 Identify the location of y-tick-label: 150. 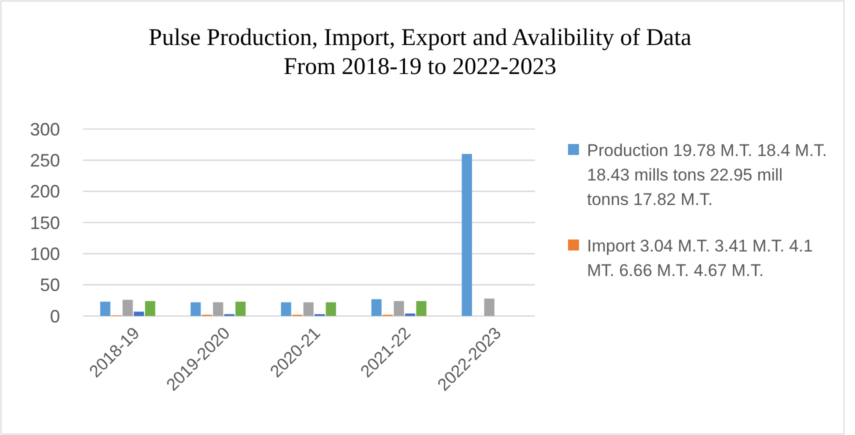
(45, 222).